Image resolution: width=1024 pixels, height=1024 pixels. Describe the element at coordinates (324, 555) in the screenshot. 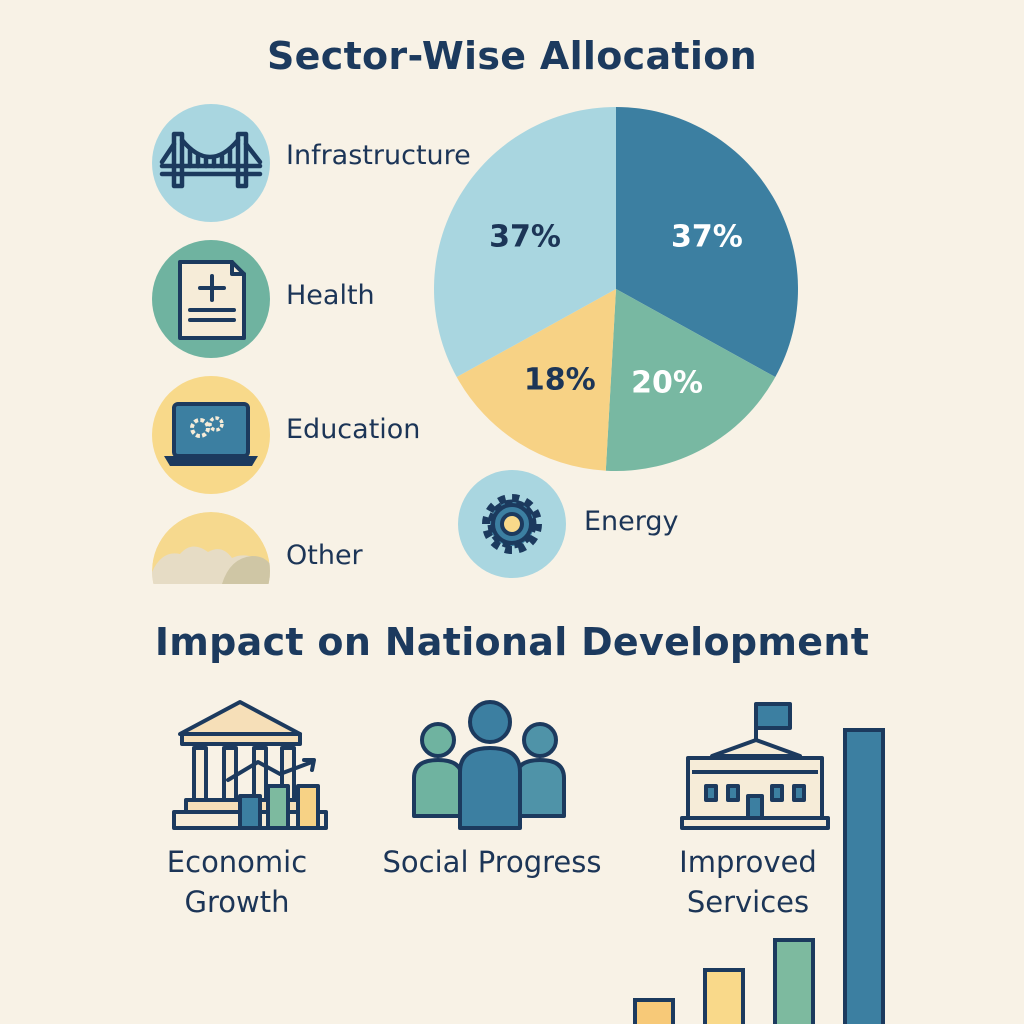

I see `legend-label-other: Other` at that location.